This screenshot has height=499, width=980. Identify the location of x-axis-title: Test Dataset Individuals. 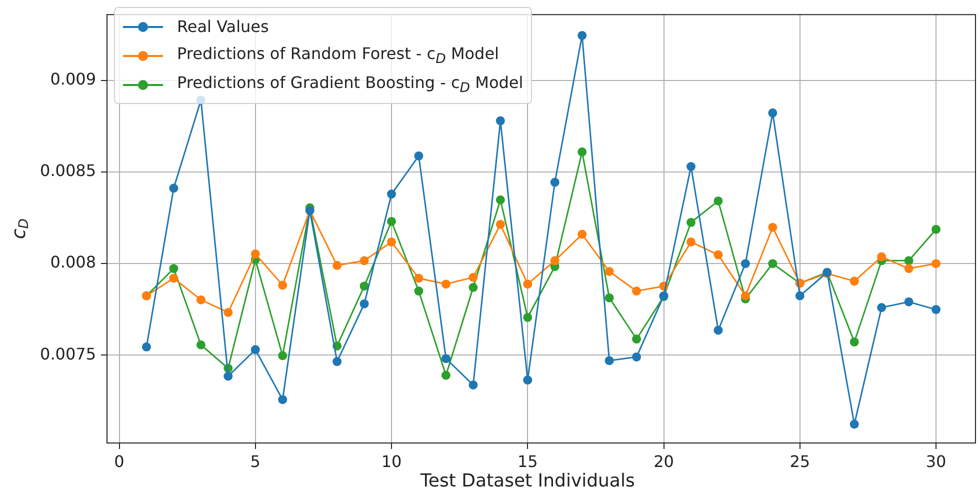
(527, 481).